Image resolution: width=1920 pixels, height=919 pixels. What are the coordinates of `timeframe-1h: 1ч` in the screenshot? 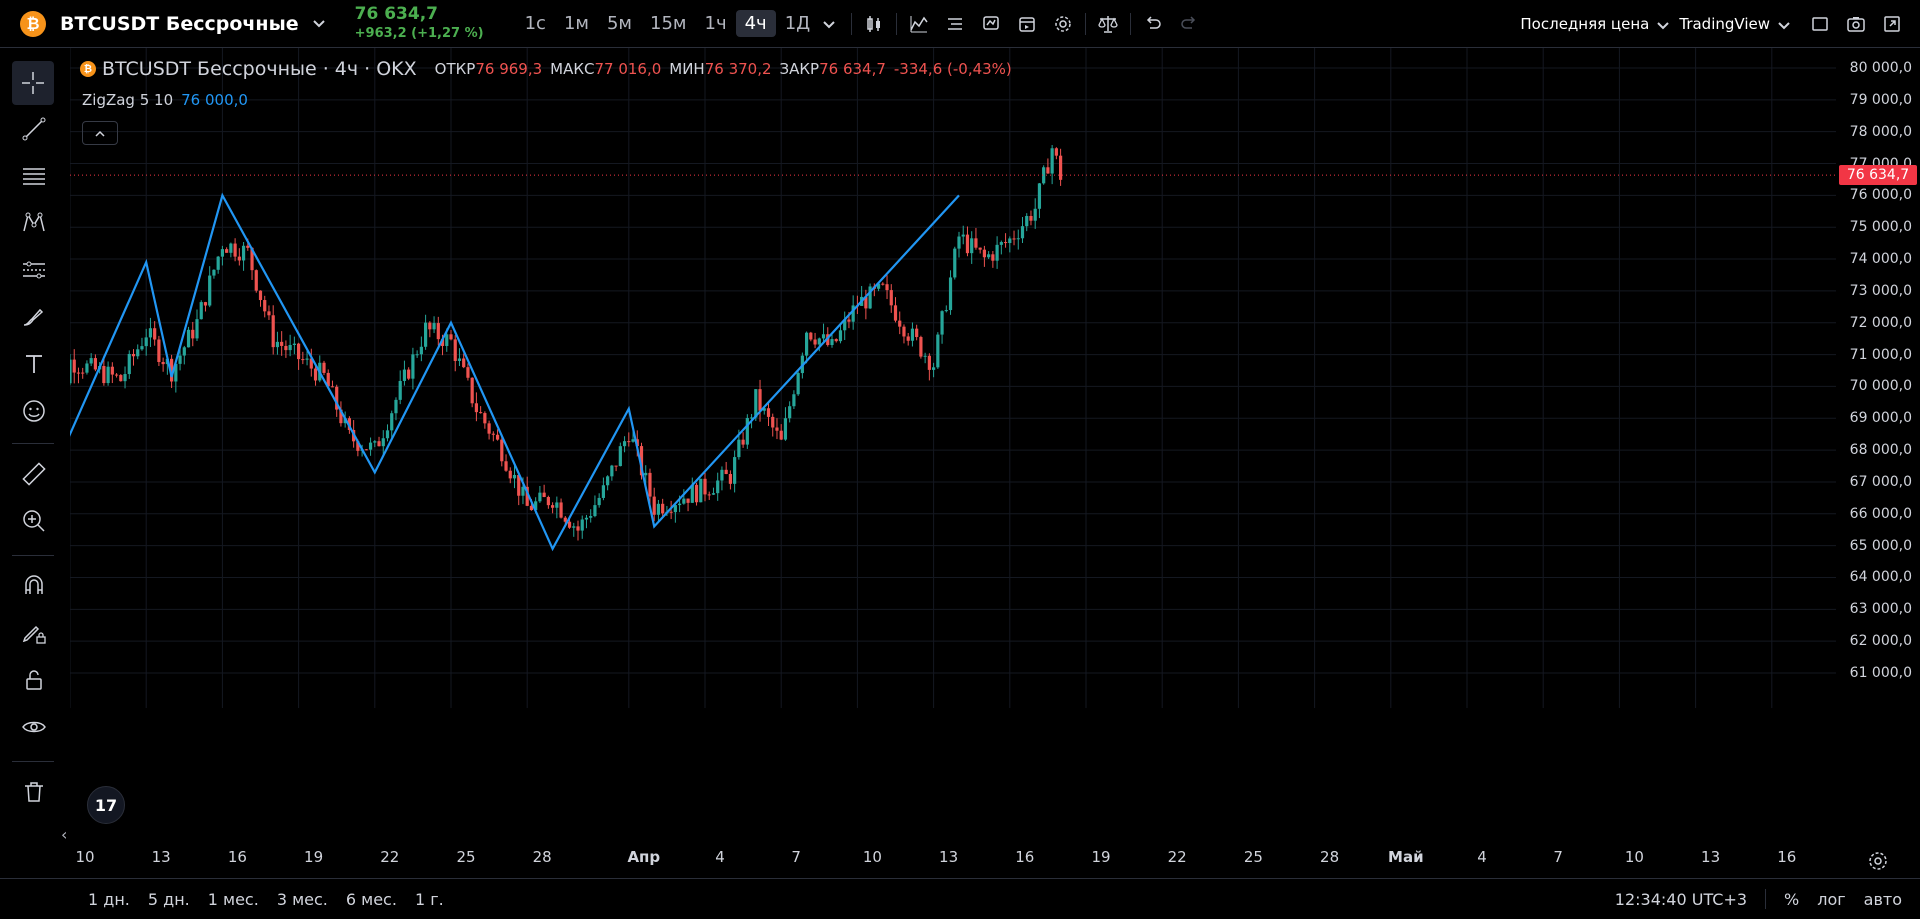 It's located at (715, 23).